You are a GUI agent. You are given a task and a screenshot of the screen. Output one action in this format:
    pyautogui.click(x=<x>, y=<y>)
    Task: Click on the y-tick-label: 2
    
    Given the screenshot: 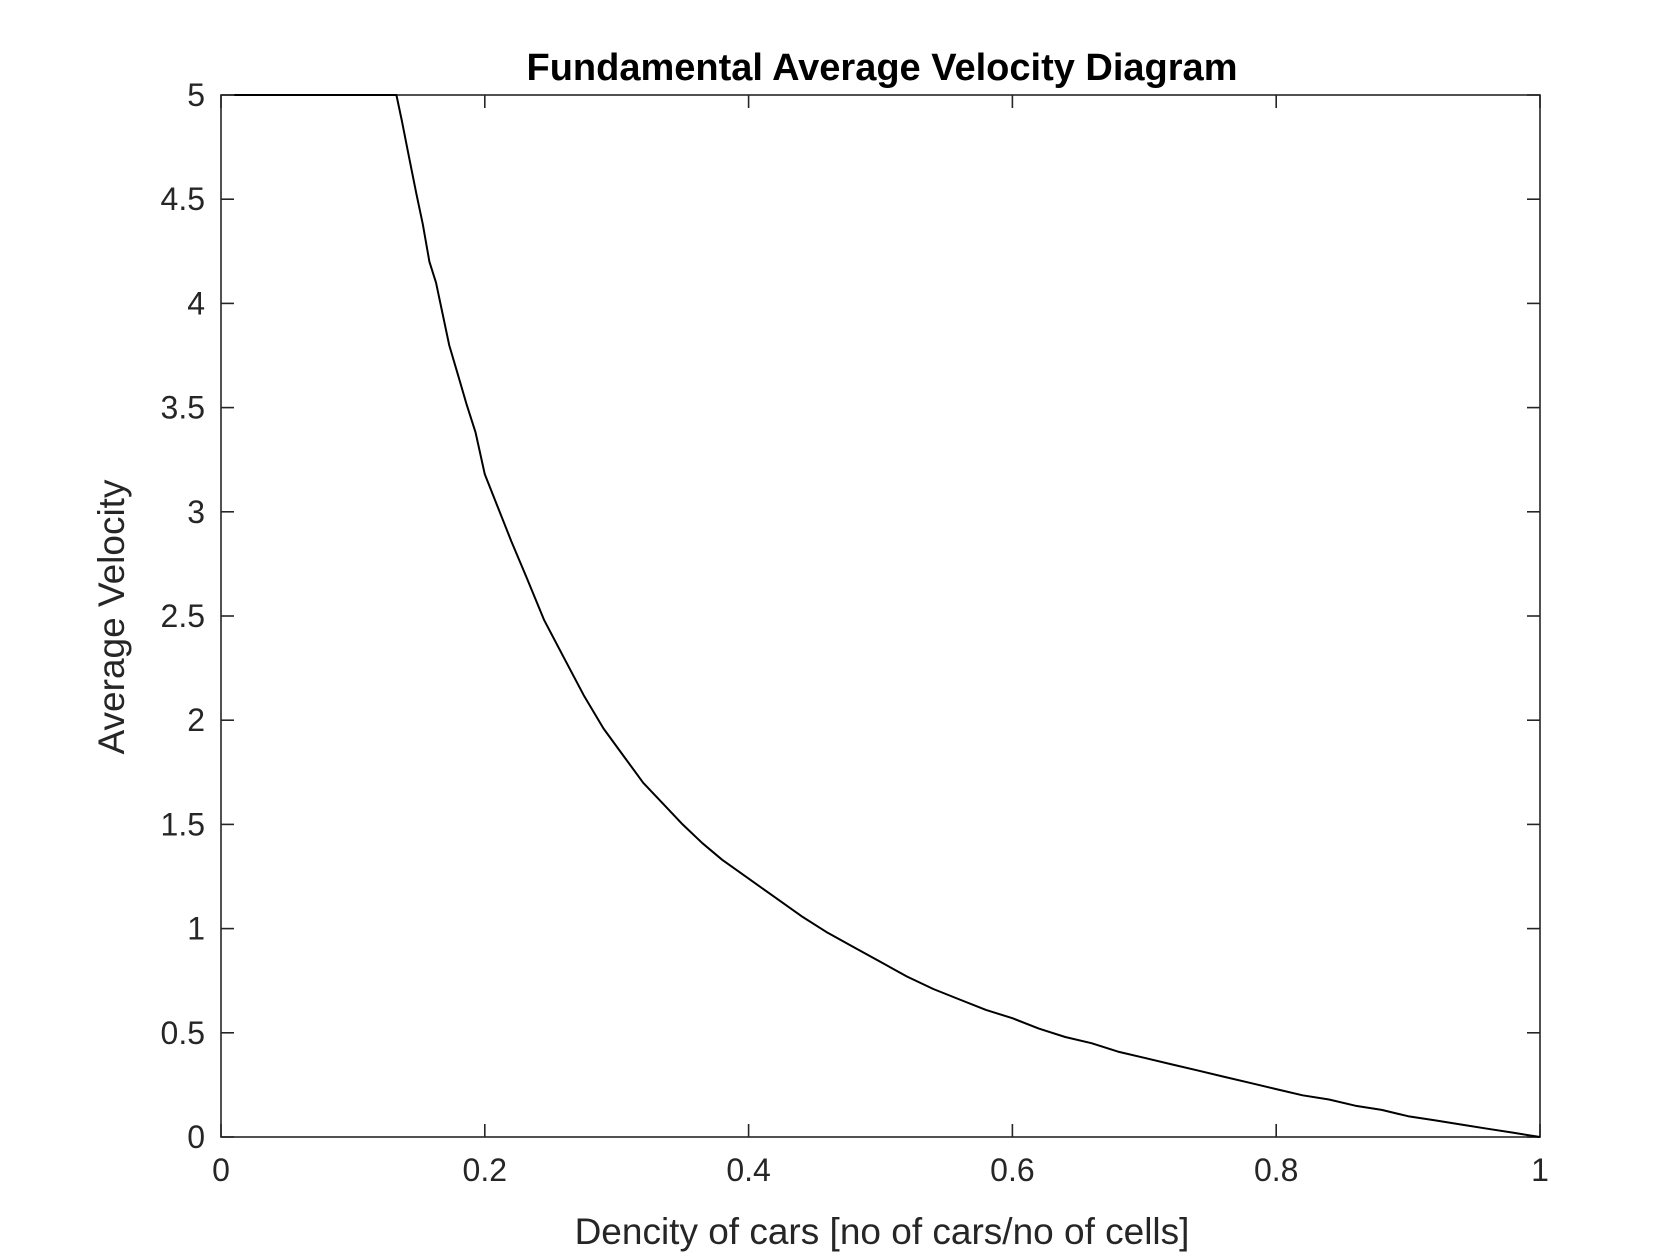 What is the action you would take?
    pyautogui.click(x=196, y=720)
    